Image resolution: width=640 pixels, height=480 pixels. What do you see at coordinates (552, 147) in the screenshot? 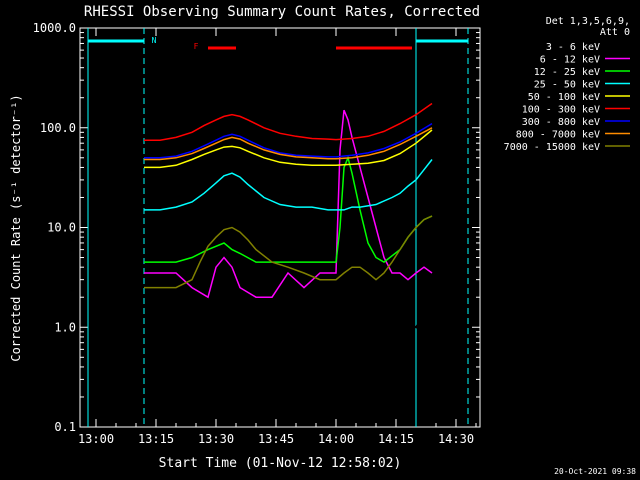
I see `legend-entry-label: 7000 - 15000 keV` at bounding box center [552, 147].